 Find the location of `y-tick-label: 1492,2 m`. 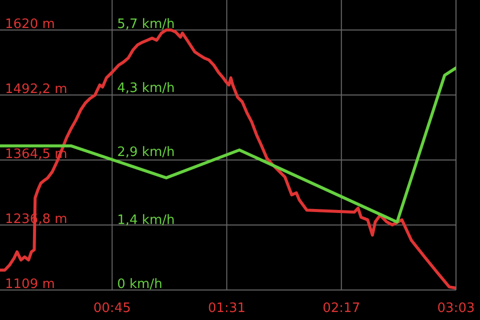

y-tick-label: 1492,2 m is located at coordinates (36, 90).